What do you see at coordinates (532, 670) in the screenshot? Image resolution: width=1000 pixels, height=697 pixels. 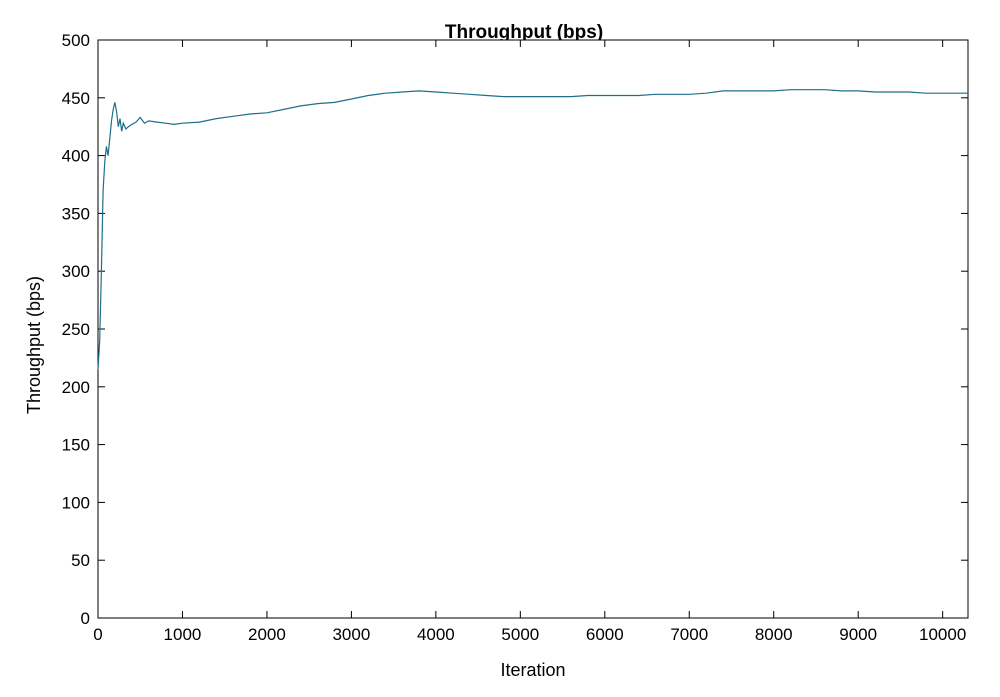 I see `x-axis-label: Iteration` at bounding box center [532, 670].